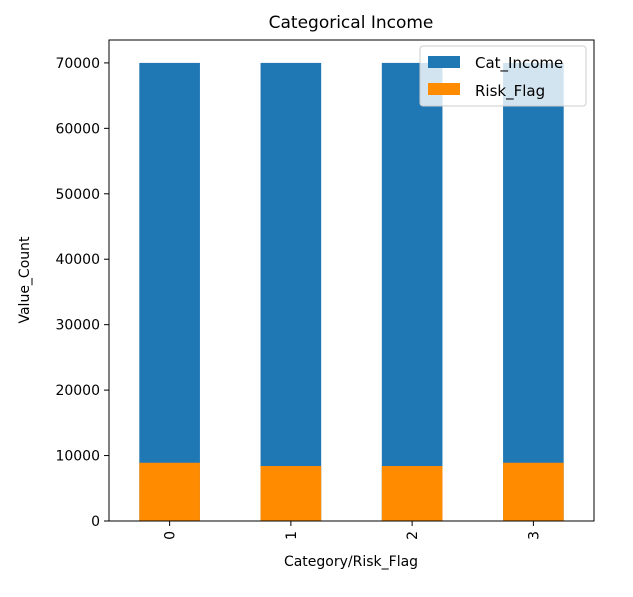  I want to click on y-tick-label: 30000, so click(77, 326).